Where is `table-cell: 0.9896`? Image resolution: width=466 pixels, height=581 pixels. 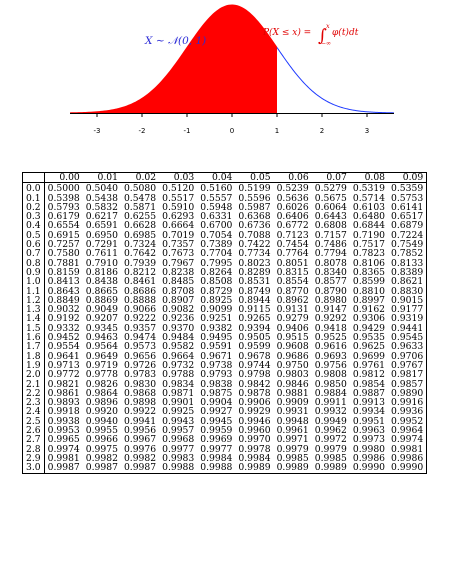
table-cell: 0.9896 is located at coordinates (101, 403).